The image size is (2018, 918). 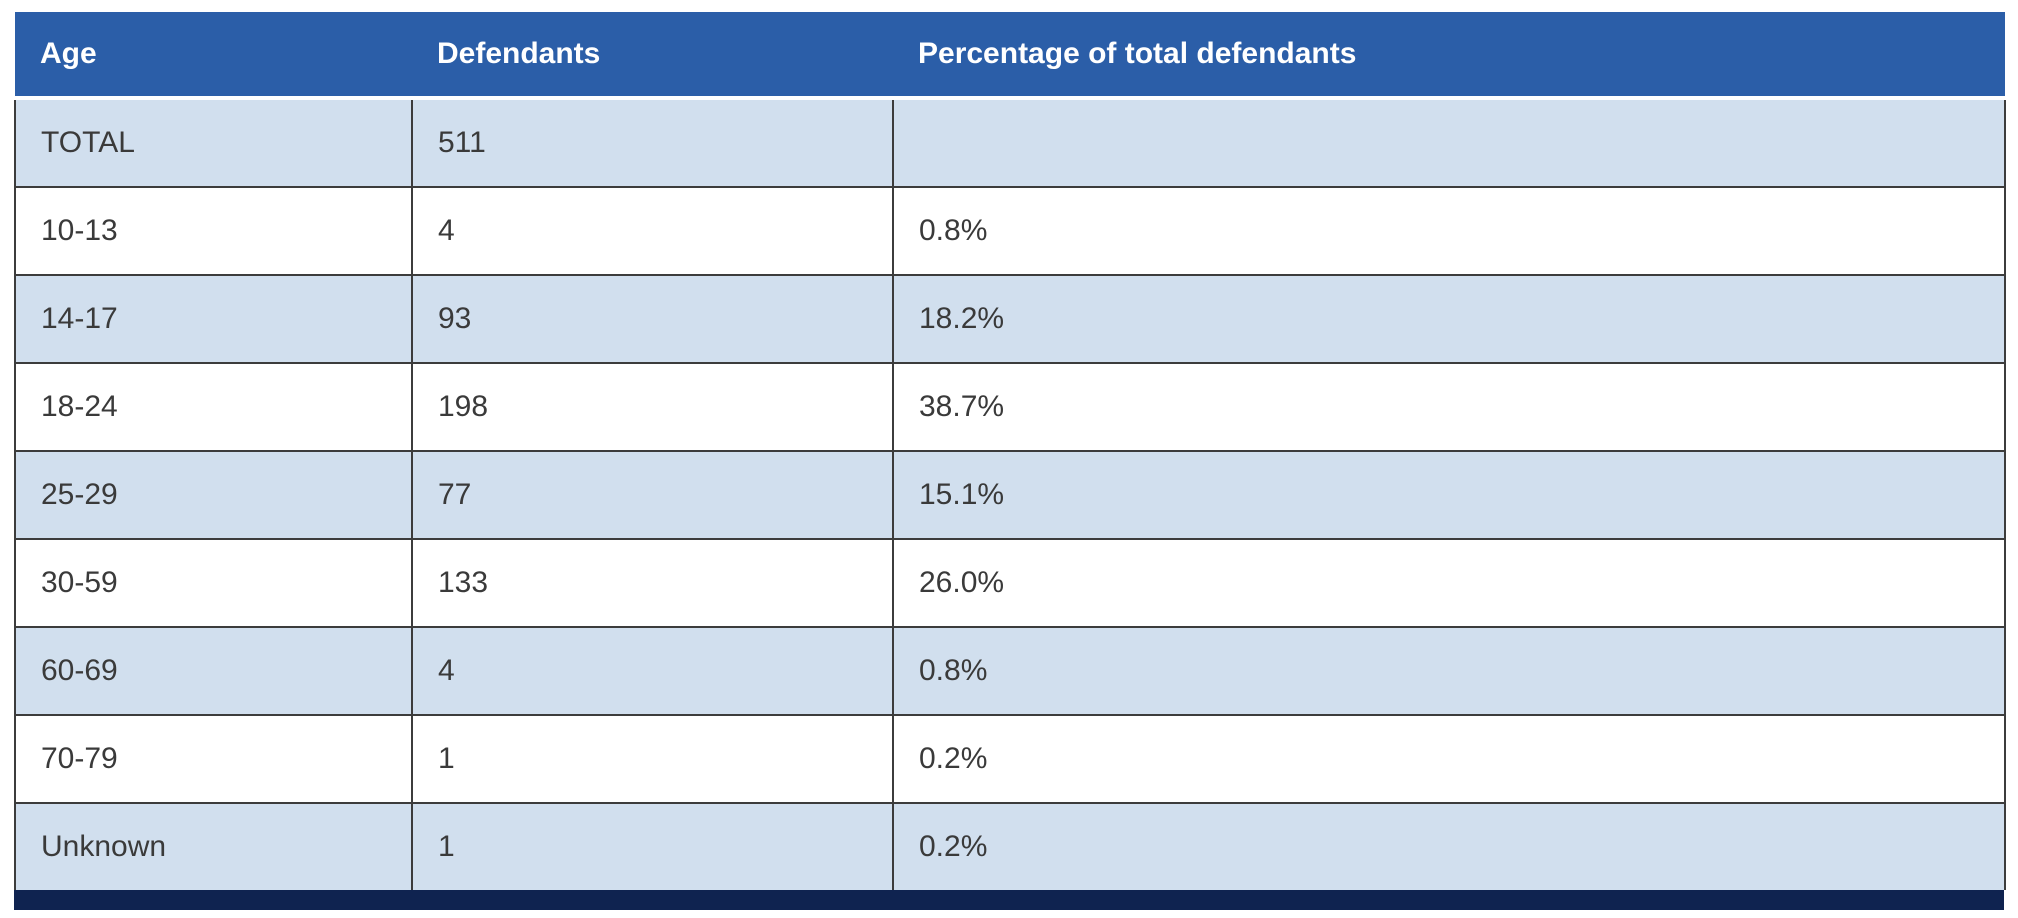 What do you see at coordinates (213, 583) in the screenshot?
I see `cell-age: 30-59` at bounding box center [213, 583].